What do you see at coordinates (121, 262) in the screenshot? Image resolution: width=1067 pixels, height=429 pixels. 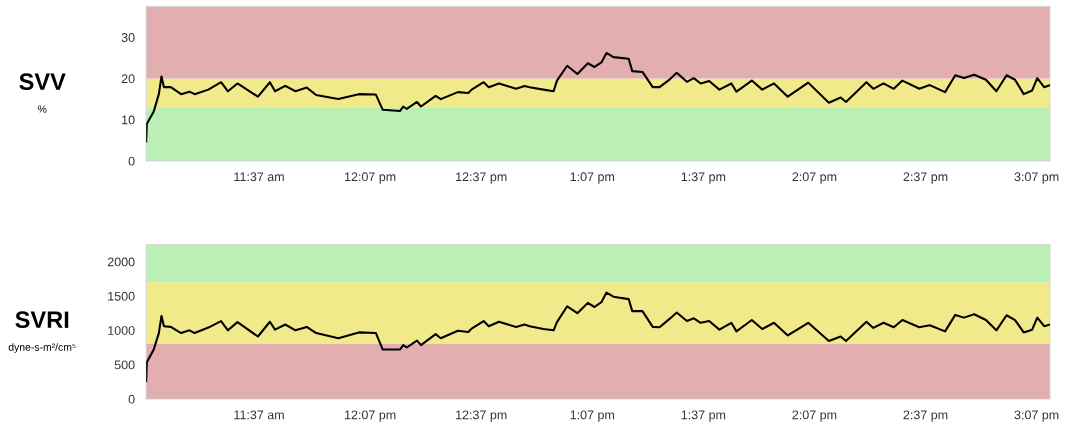 I see `y-tick-label: 2000` at bounding box center [121, 262].